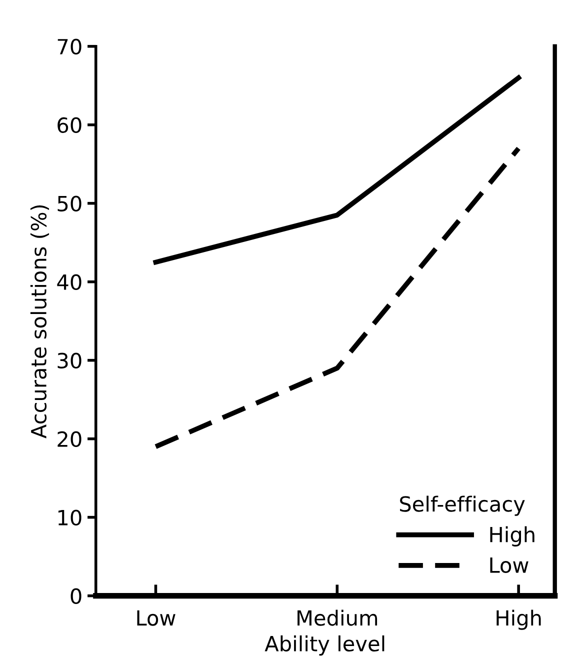 Image resolution: width=581 pixels, height=662 pixels. Describe the element at coordinates (338, 618) in the screenshot. I see `x-tick-label: Medium` at that location.